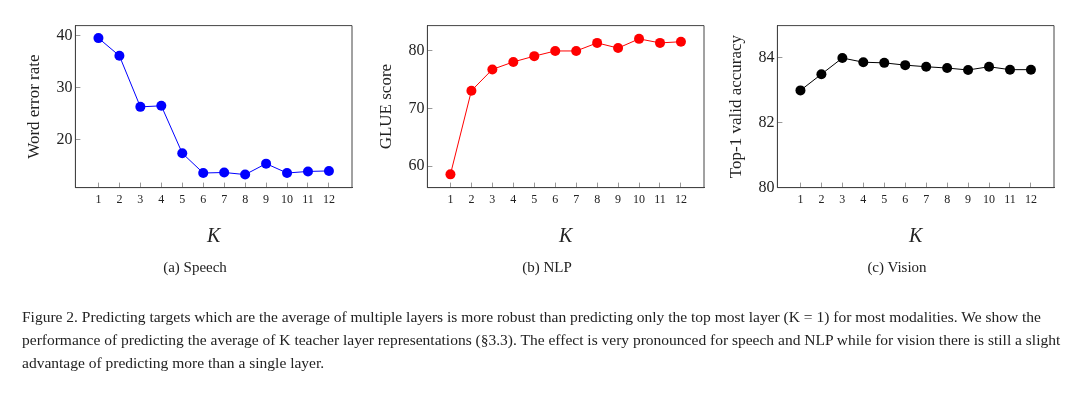 The image size is (1080, 398). Describe the element at coordinates (33, 106) in the screenshot. I see `y-axis-title: Word error rate` at that location.